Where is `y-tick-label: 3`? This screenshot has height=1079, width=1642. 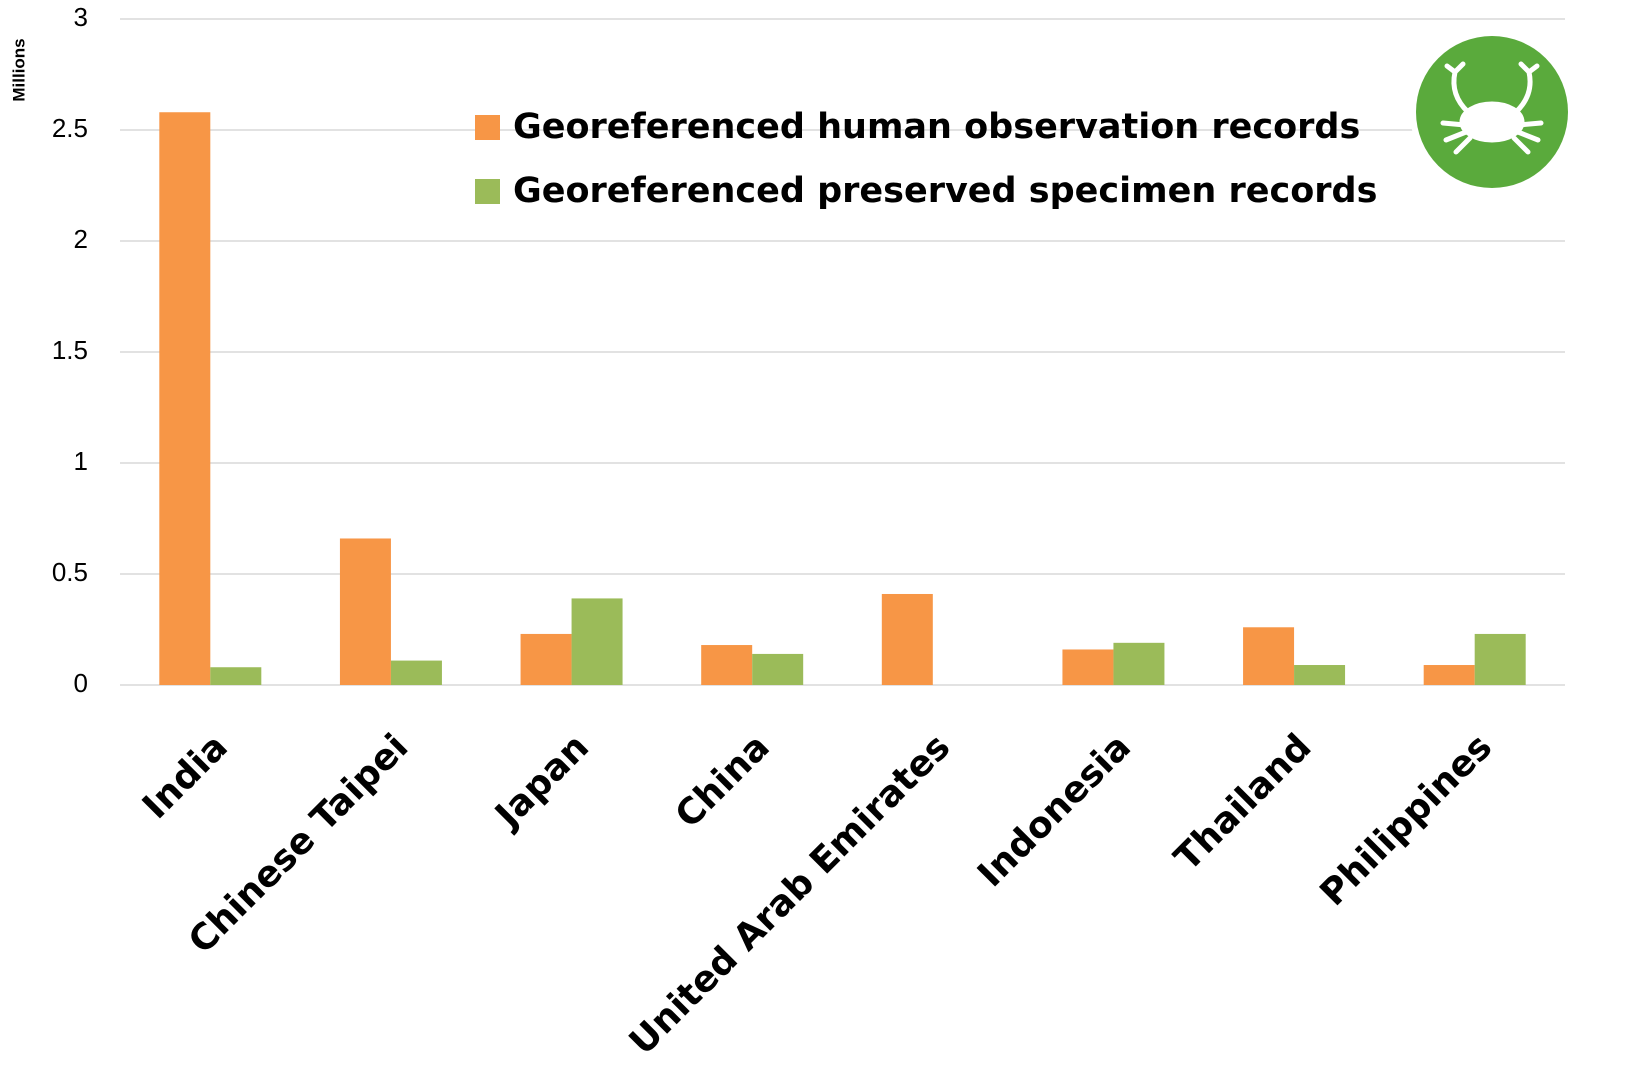 y-tick-label: 3 is located at coordinates (81, 17).